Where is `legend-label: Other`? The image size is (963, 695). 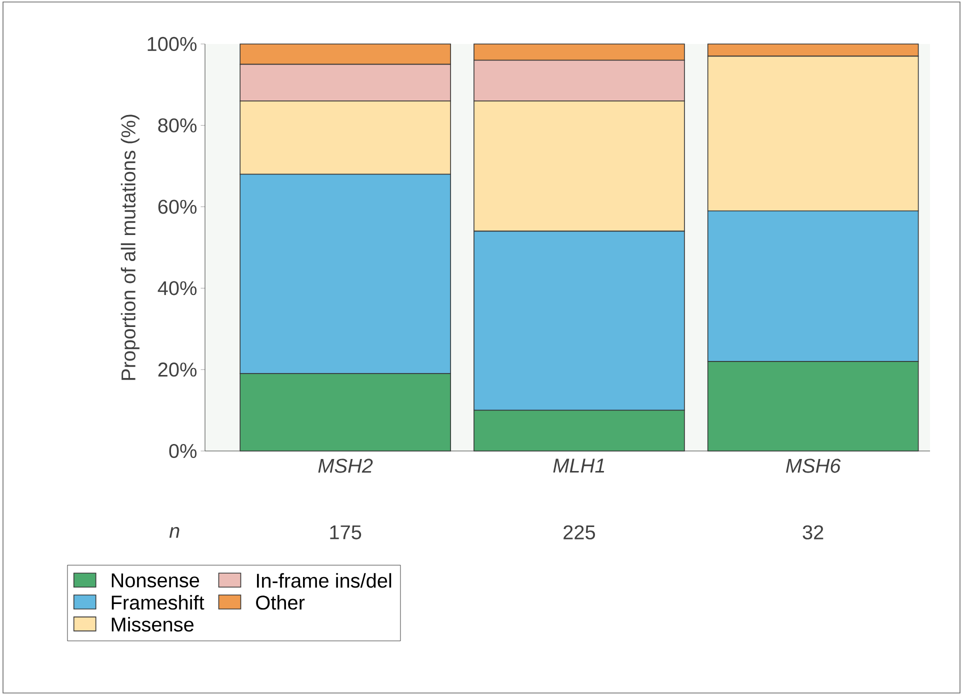
legend-label: Other is located at coordinates (280, 602).